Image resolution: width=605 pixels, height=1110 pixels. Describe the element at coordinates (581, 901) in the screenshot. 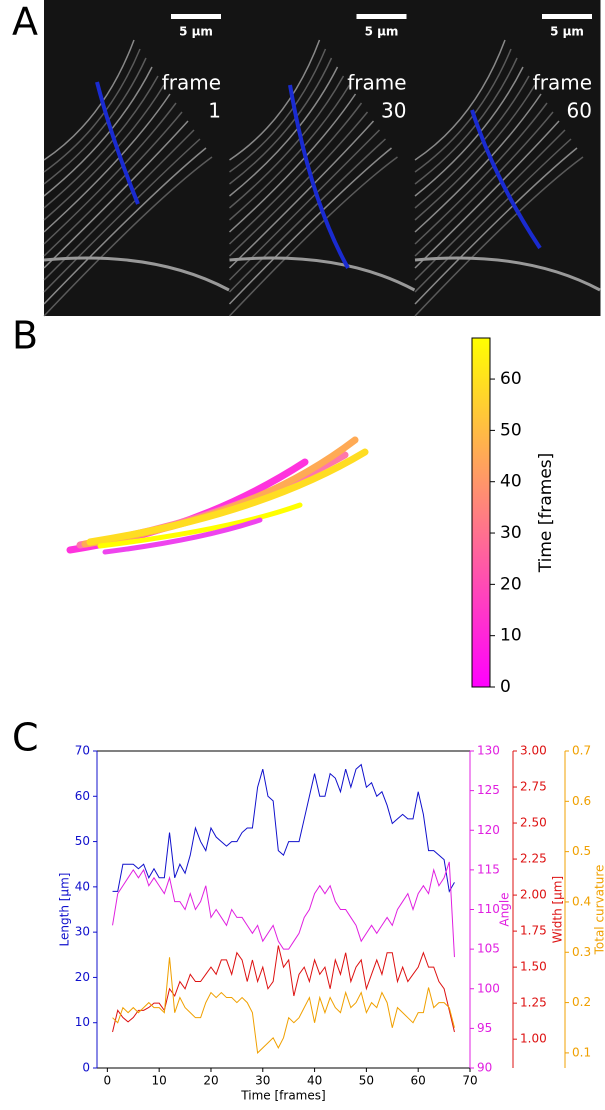

I see `y-tick-label: 0.4` at that location.